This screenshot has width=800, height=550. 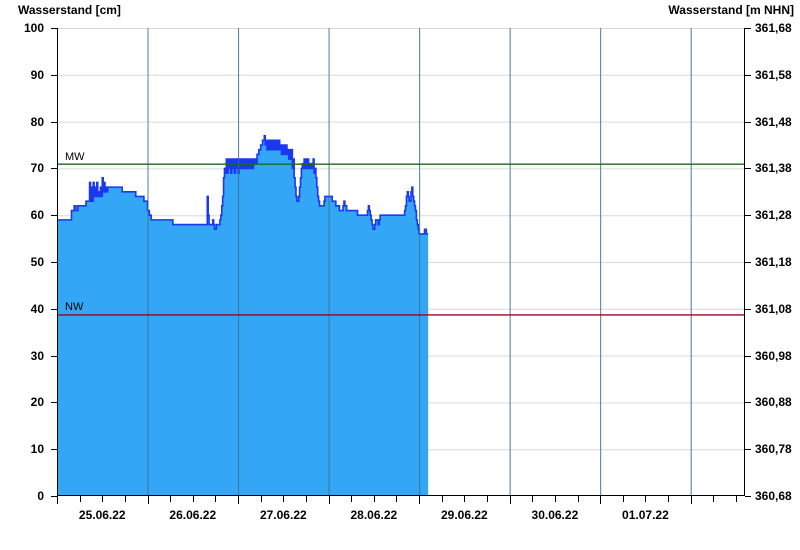 What do you see at coordinates (37, 74) in the screenshot?
I see `left-axis-tick-label: 90` at bounding box center [37, 74].